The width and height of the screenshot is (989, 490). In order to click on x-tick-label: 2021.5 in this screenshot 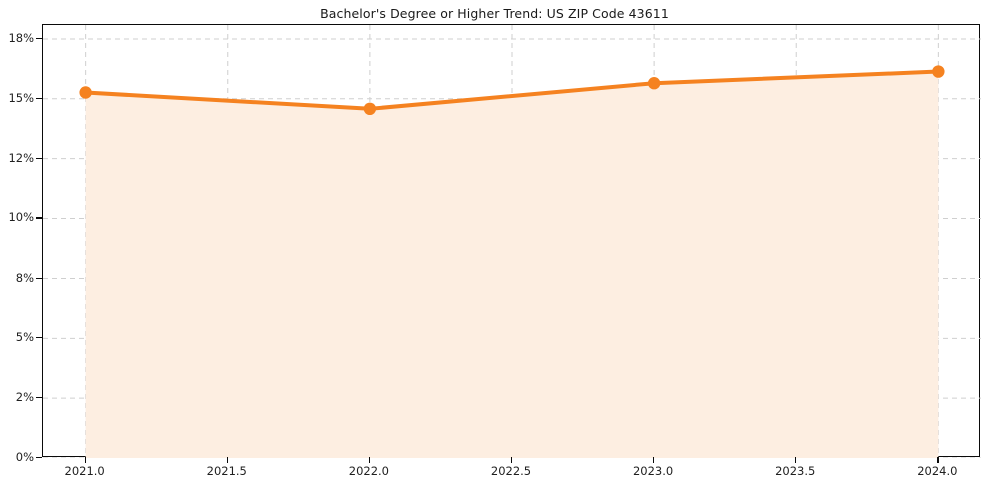, I will do `click(226, 471)`.